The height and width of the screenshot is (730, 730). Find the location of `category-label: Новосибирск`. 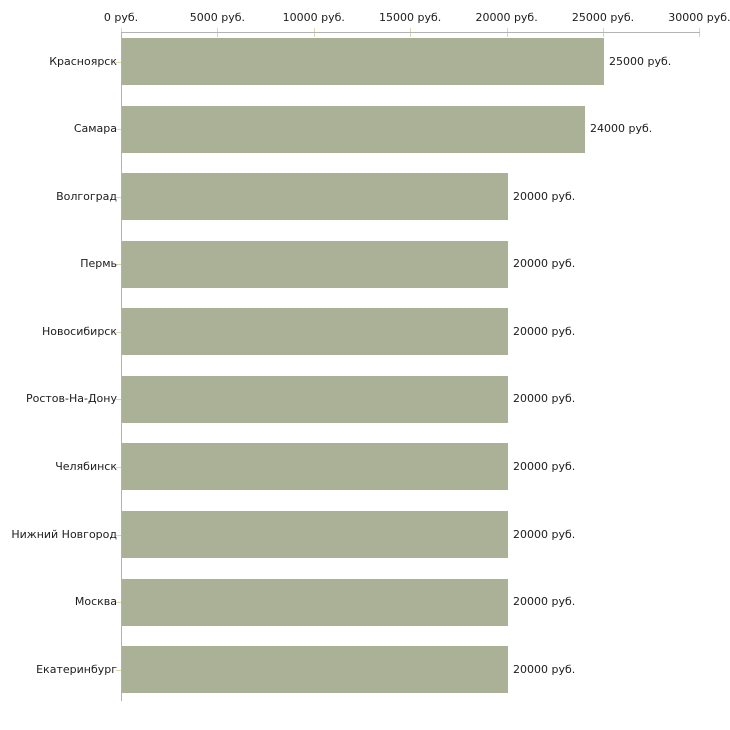

category-label: Новосибирск is located at coordinates (79, 331).